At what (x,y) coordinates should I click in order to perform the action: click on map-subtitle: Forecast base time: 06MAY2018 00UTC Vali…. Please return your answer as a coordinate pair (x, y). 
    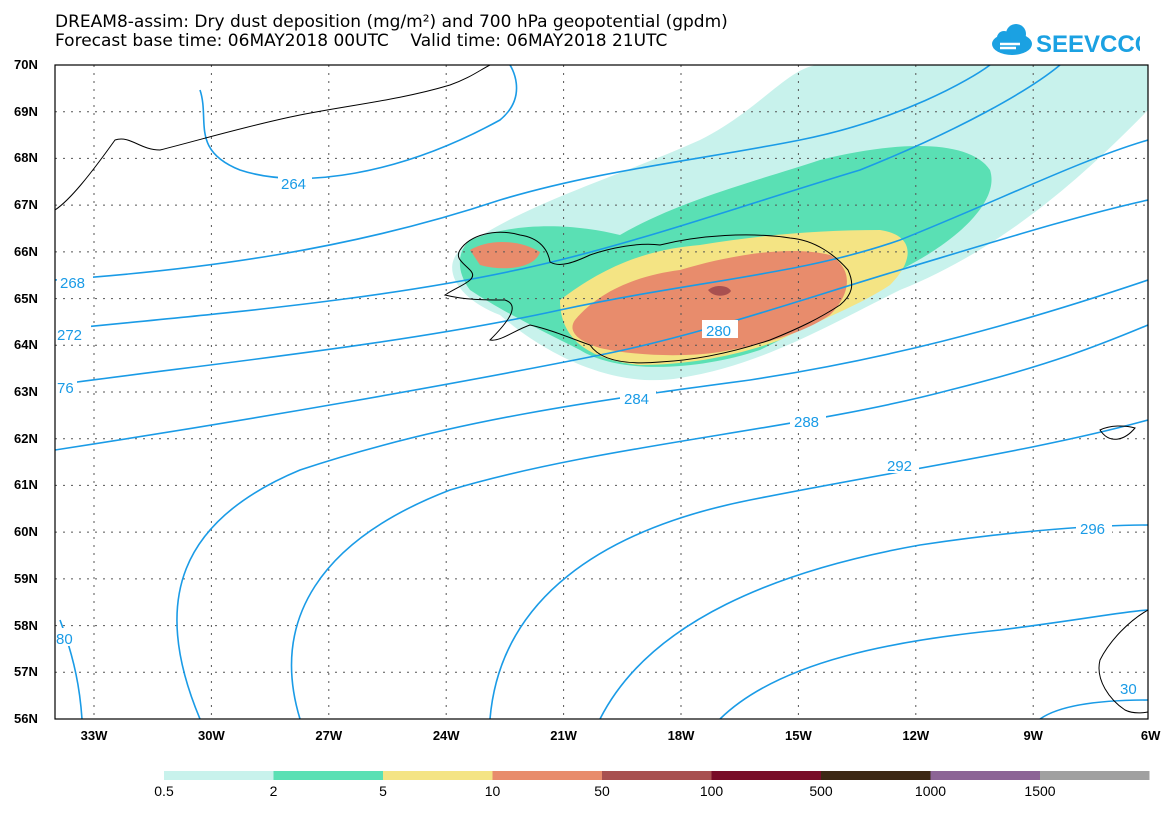
    Looking at the image, I should click on (361, 41).